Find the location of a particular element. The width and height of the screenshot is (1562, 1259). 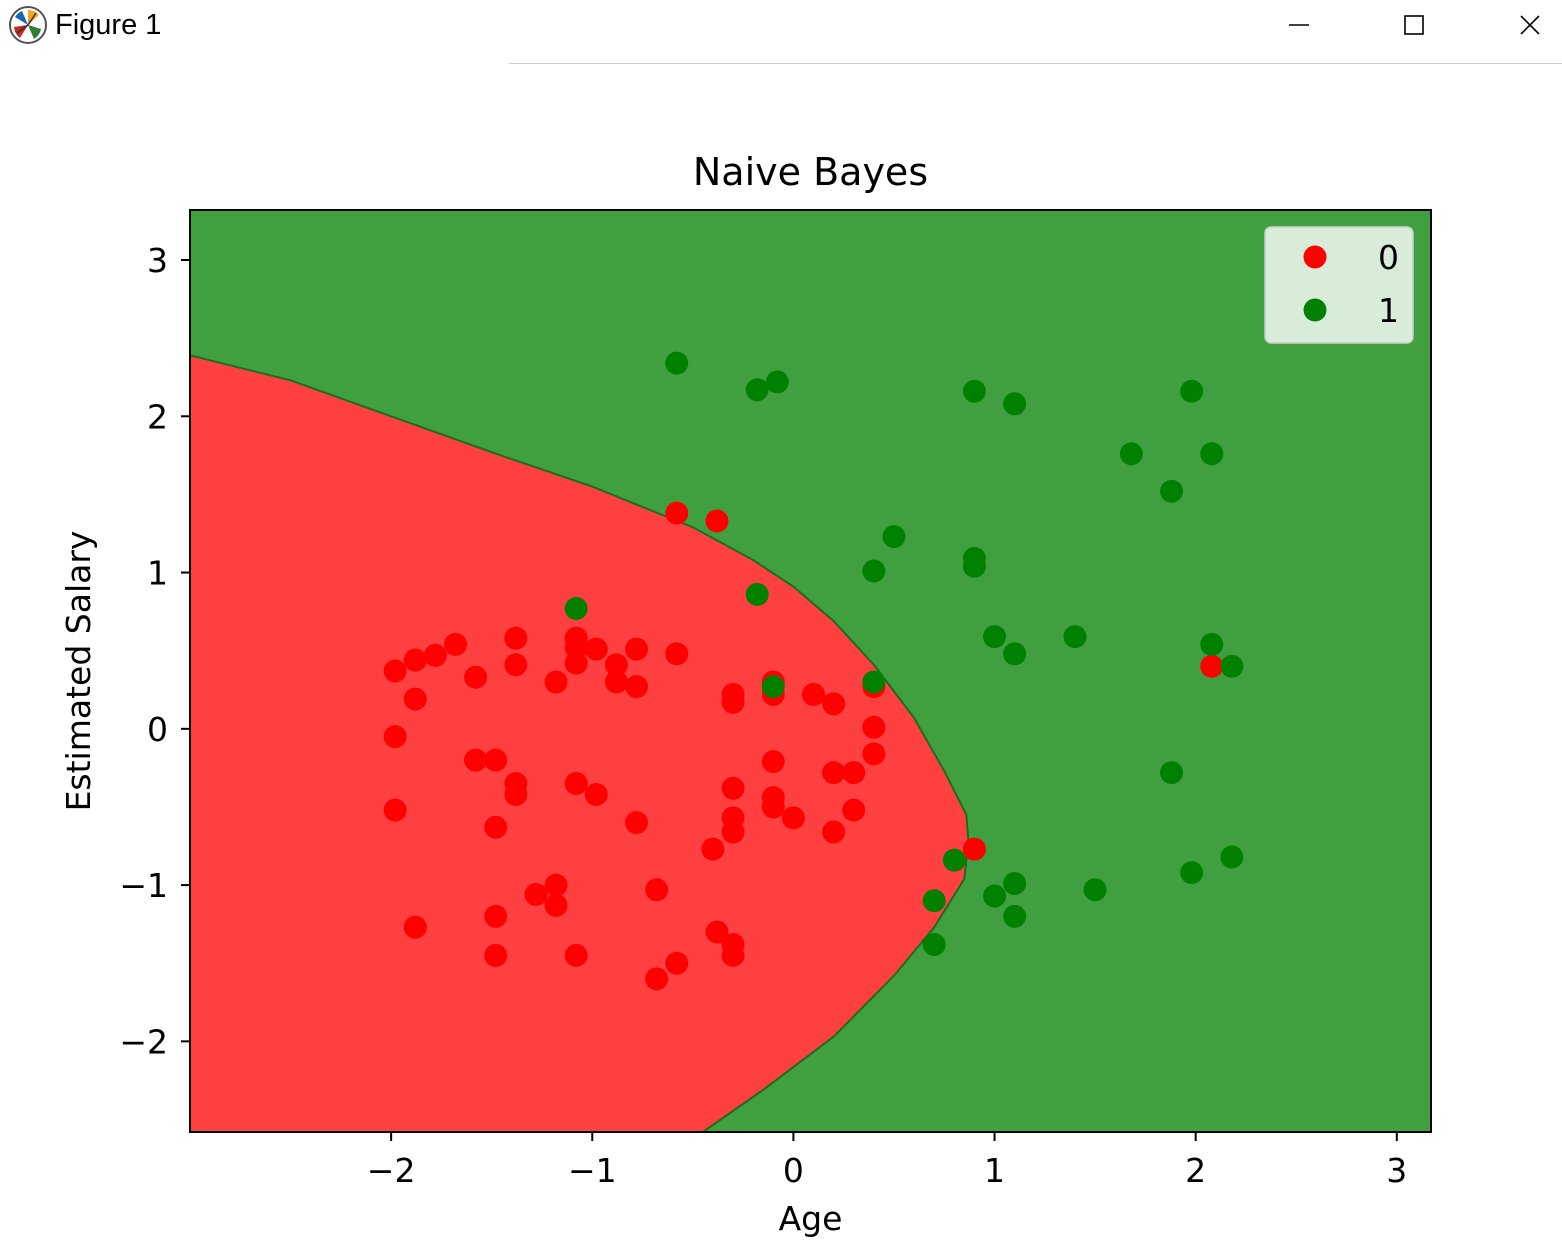

y-tick-label: 0 is located at coordinates (157, 729).